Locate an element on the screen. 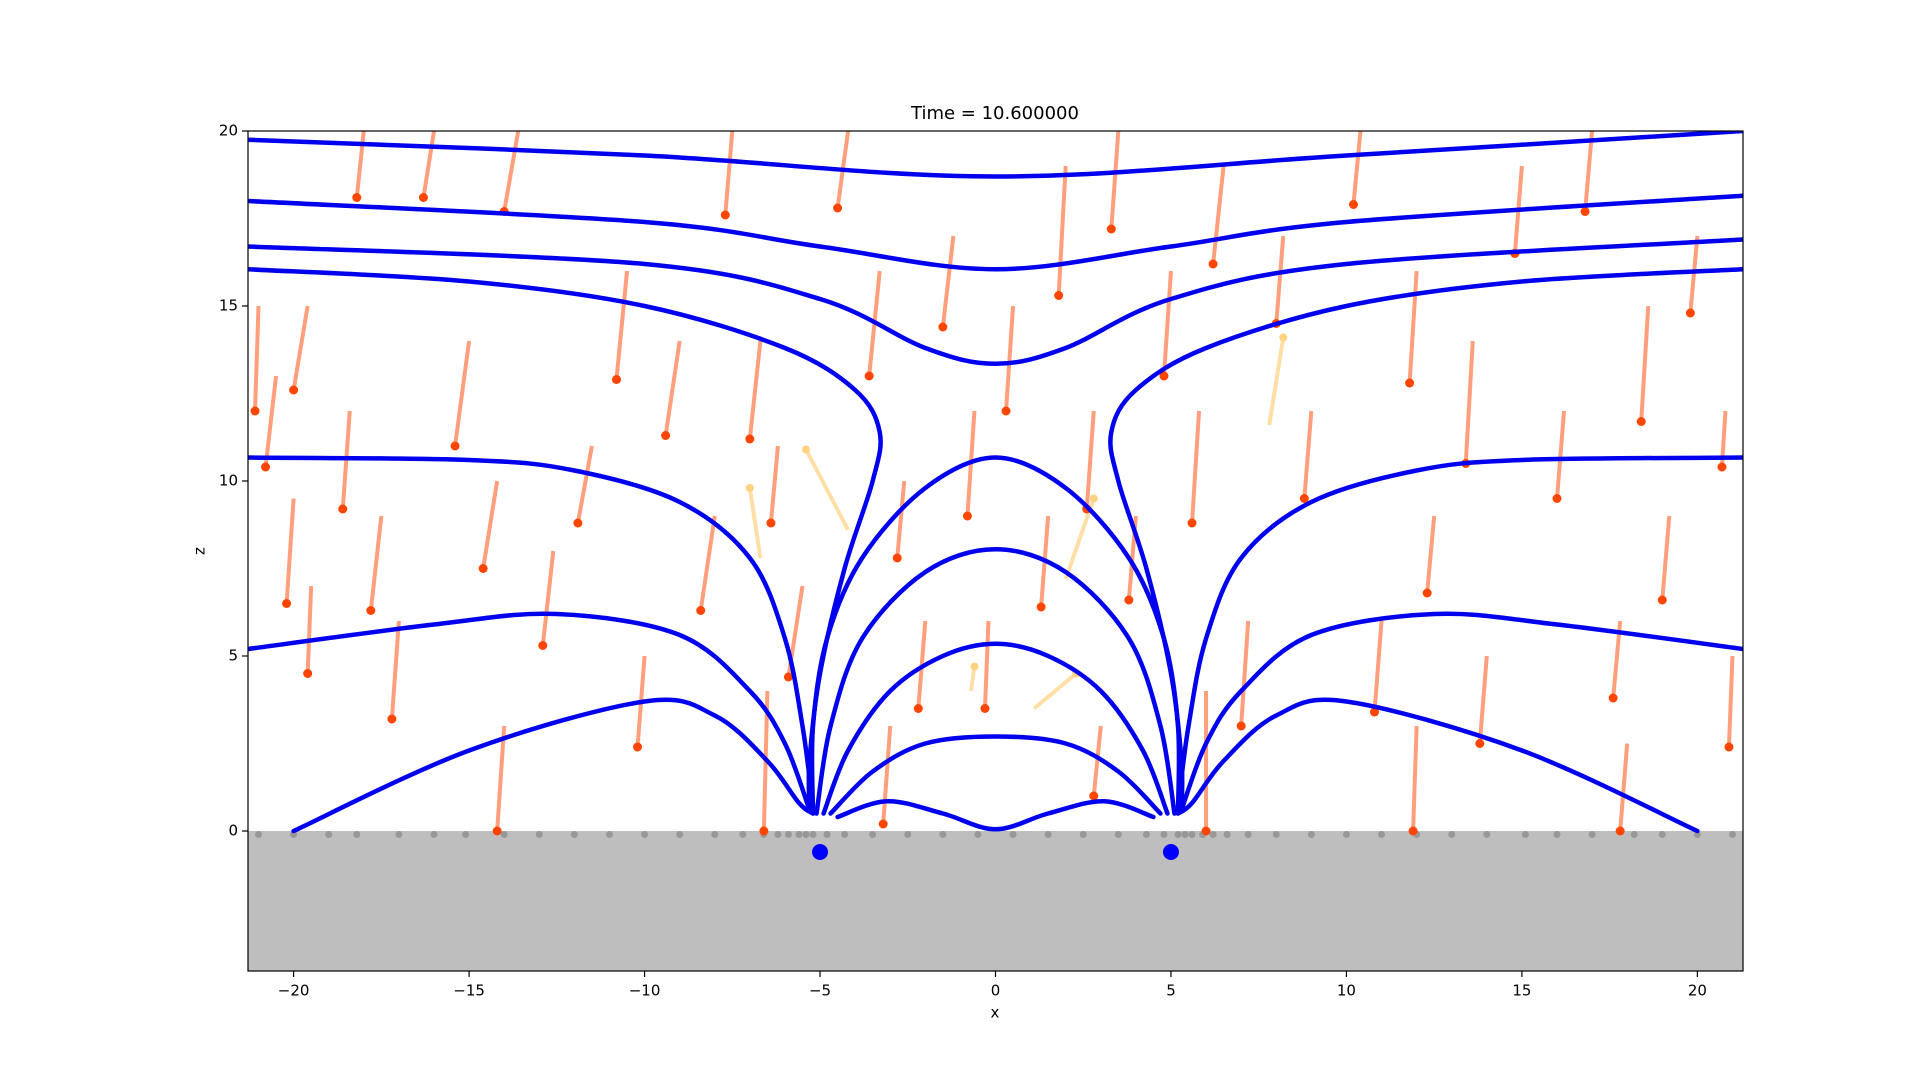 The height and width of the screenshot is (1080, 1920). x-axis-label: x is located at coordinates (995, 1013).